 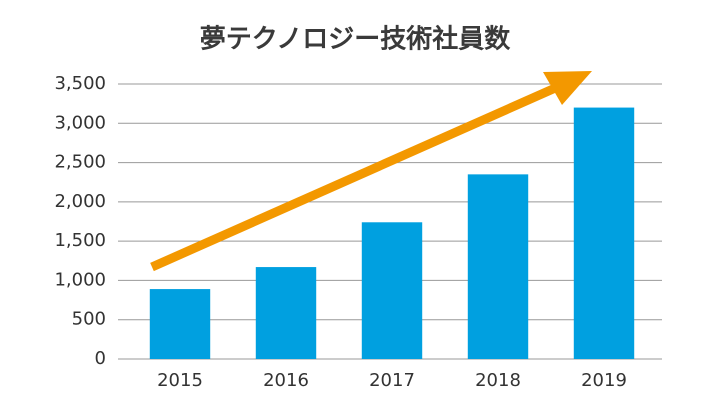 What do you see at coordinates (286, 380) in the screenshot?
I see `x-tick-label: 2016` at bounding box center [286, 380].